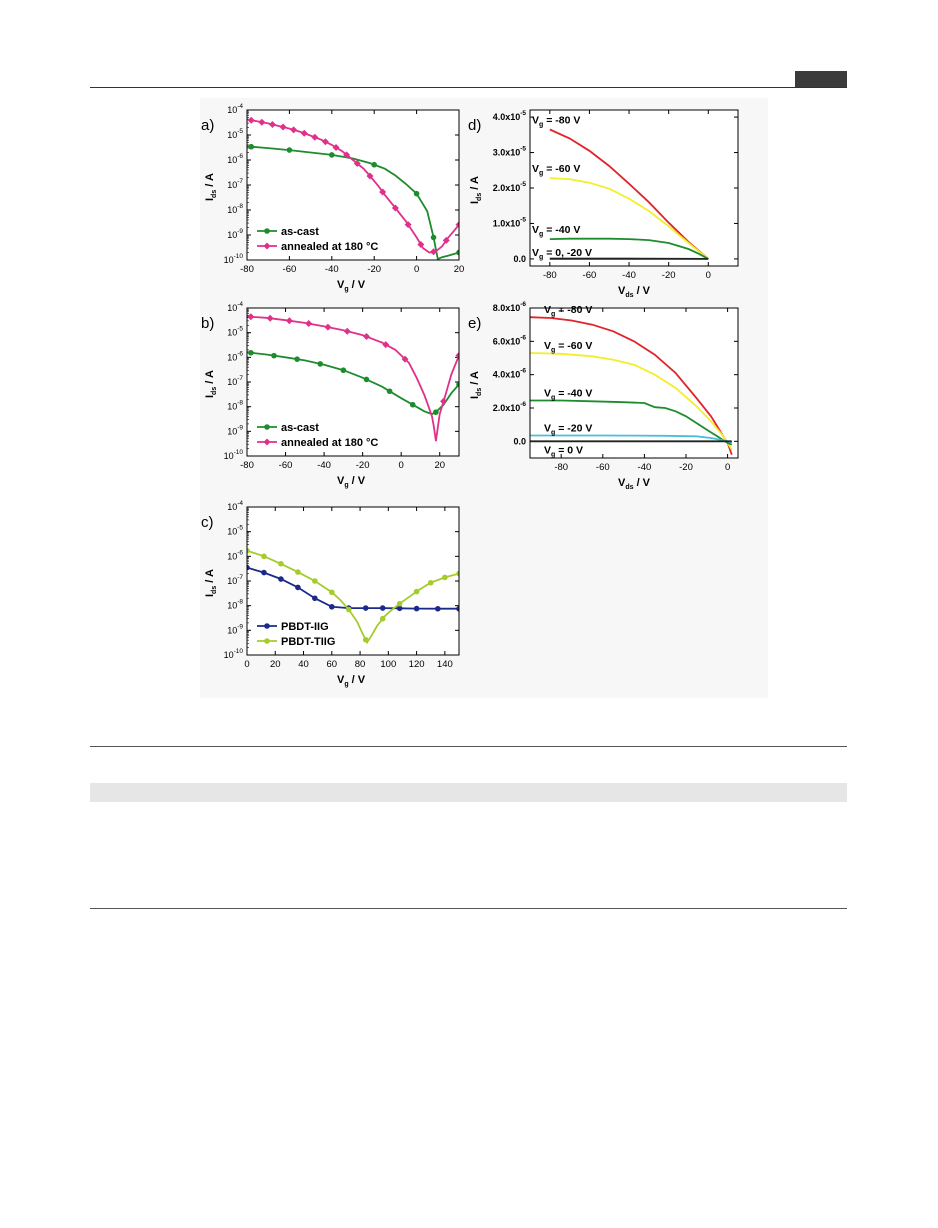 This screenshot has width=938, height=1228. I want to click on y-tick-label: 10⁻¹⁰, so click(234, 455).